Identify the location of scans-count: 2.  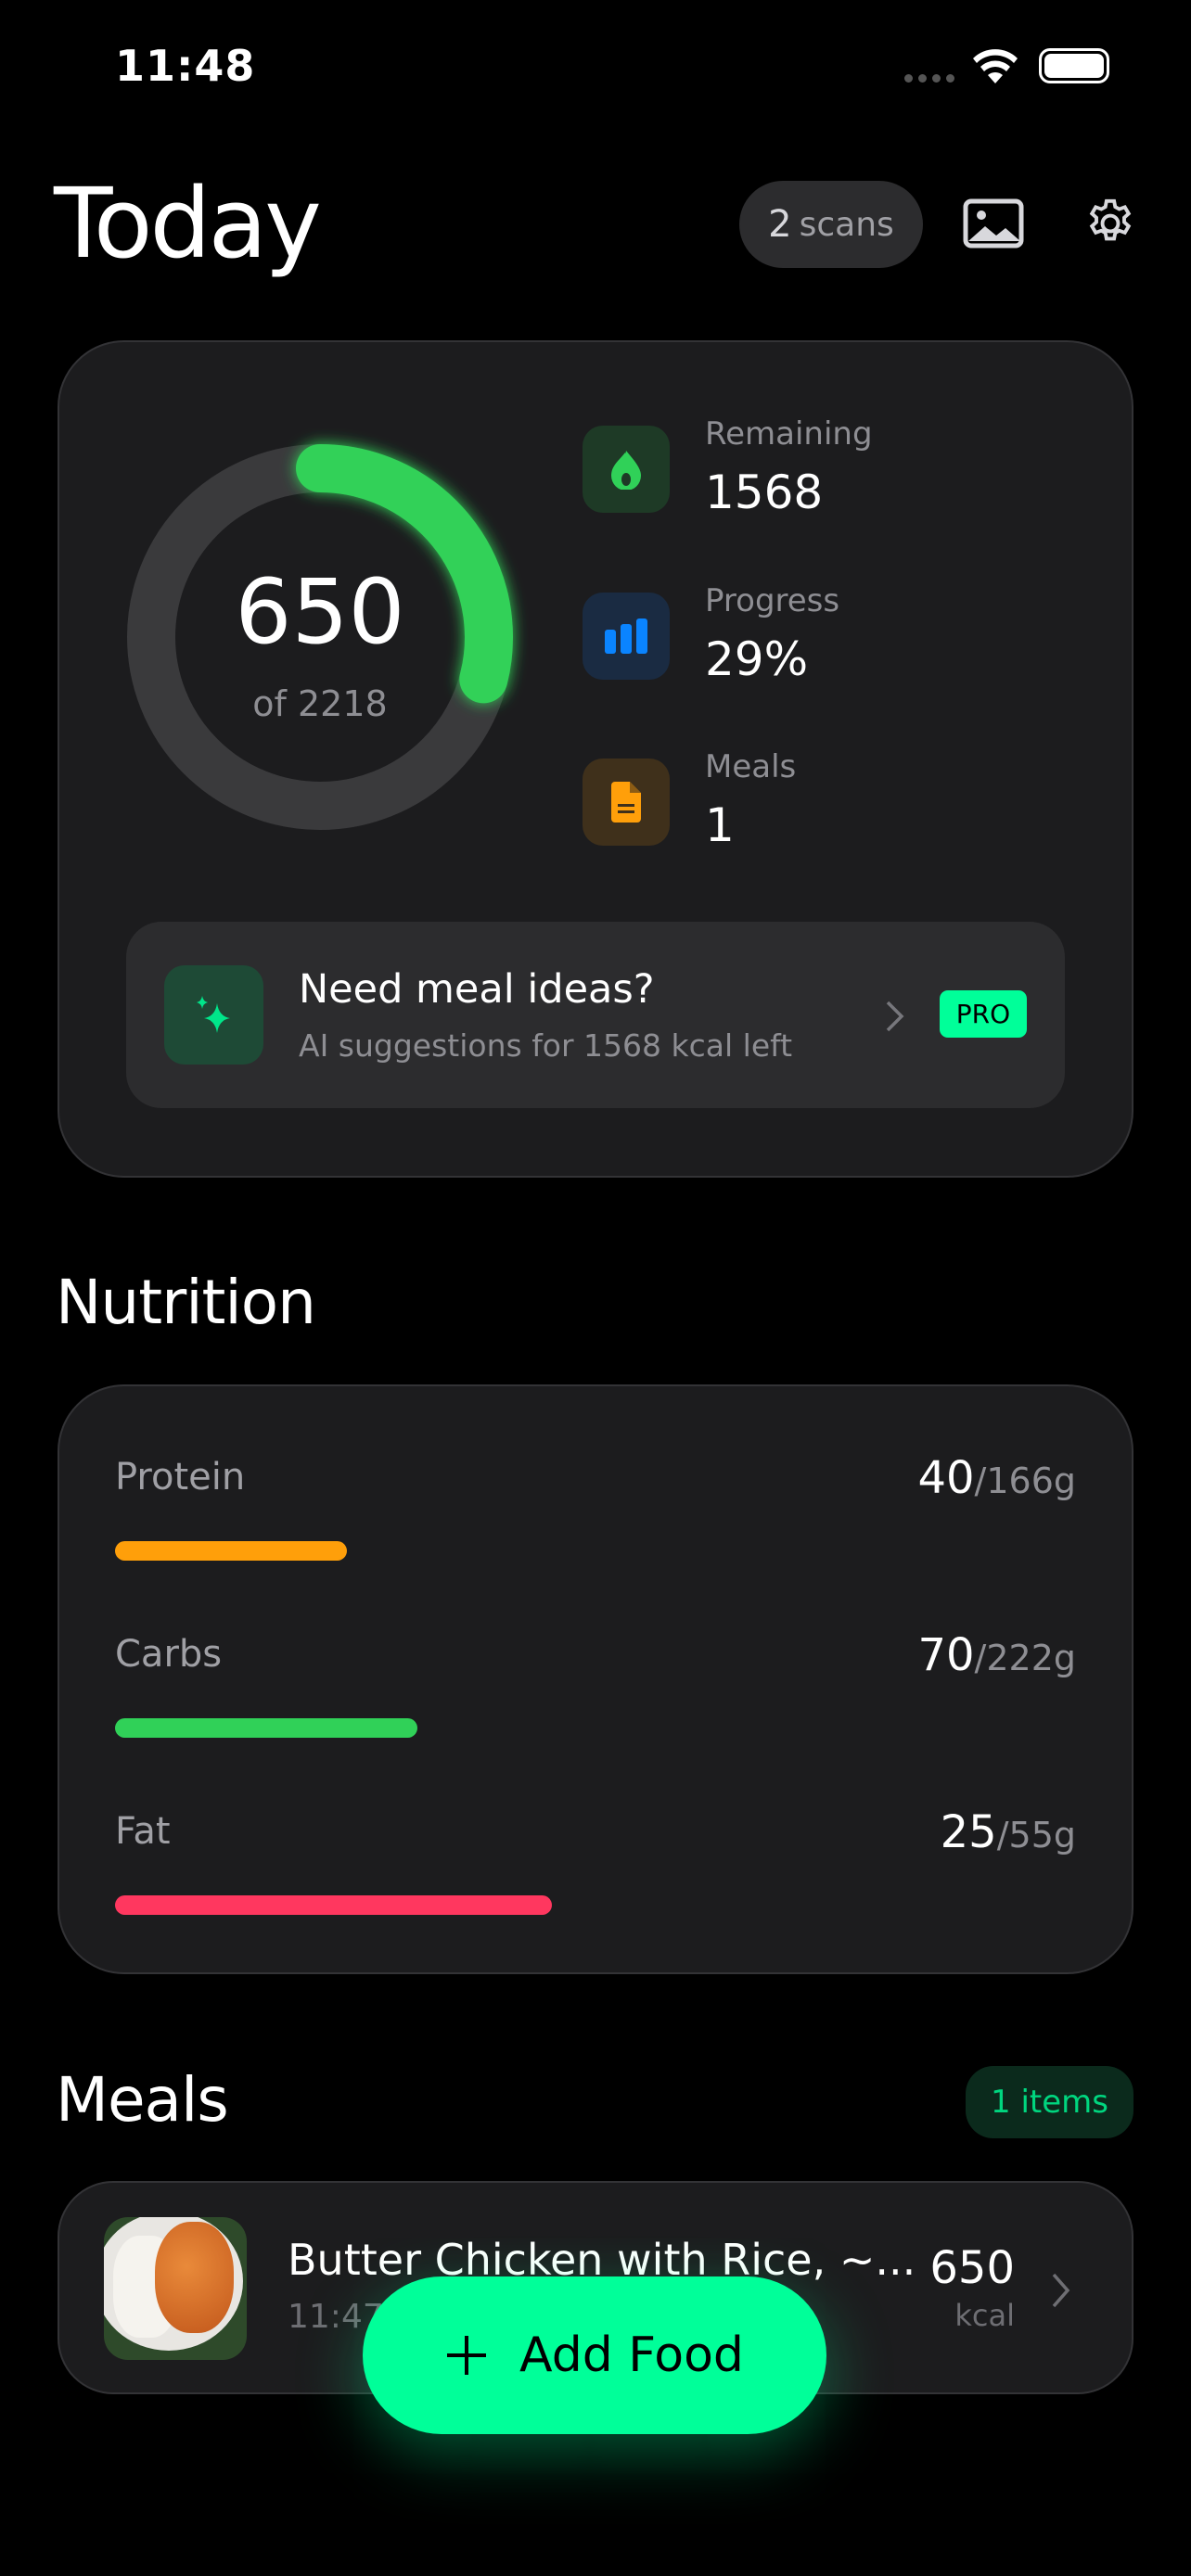
(780, 224).